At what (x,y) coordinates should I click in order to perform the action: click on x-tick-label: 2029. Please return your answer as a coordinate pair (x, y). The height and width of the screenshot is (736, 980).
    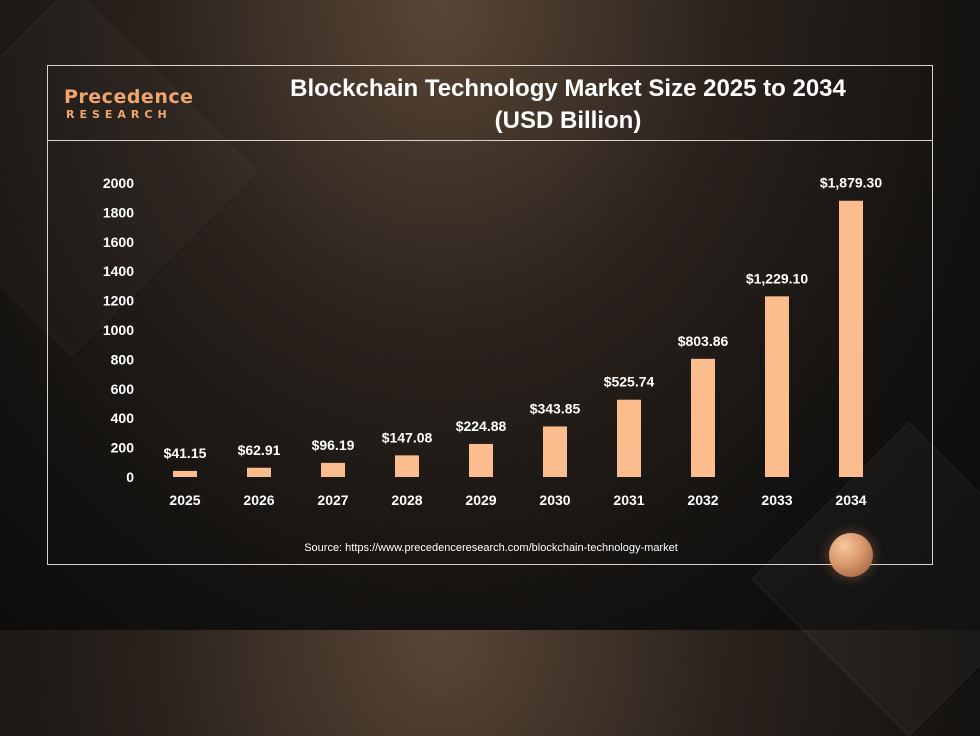
    Looking at the image, I should click on (480, 500).